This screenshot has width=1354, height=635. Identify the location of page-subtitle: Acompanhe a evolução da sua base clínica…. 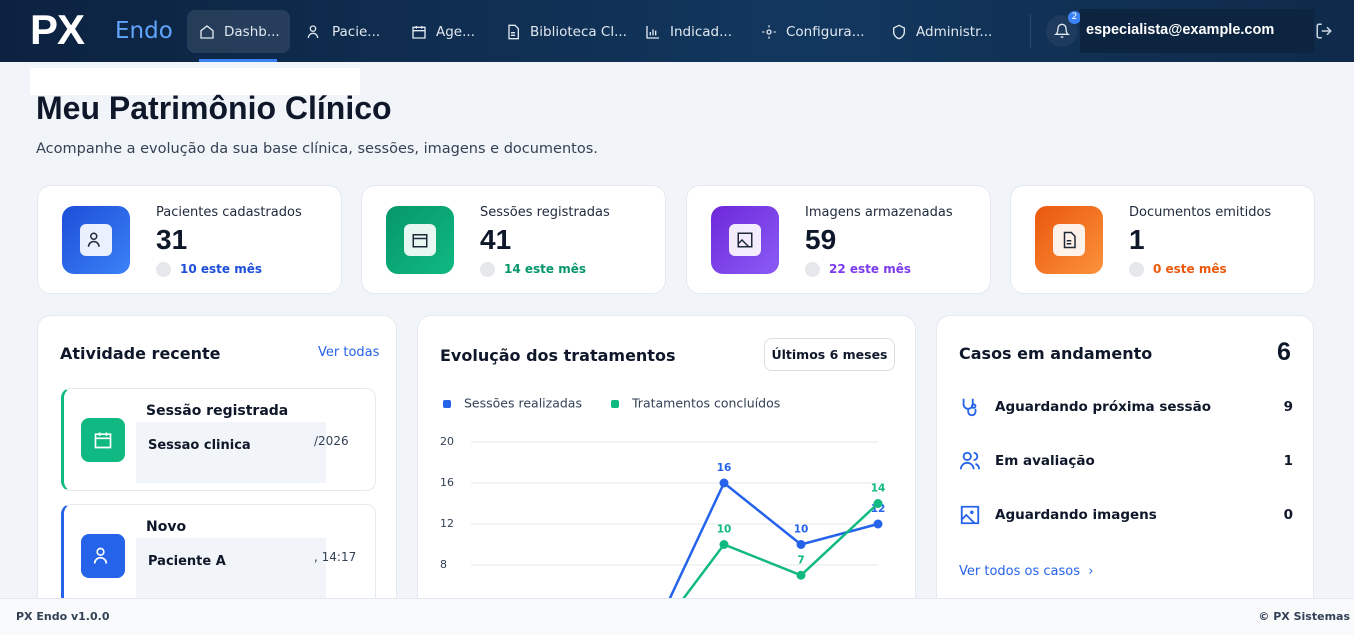
(317, 149).